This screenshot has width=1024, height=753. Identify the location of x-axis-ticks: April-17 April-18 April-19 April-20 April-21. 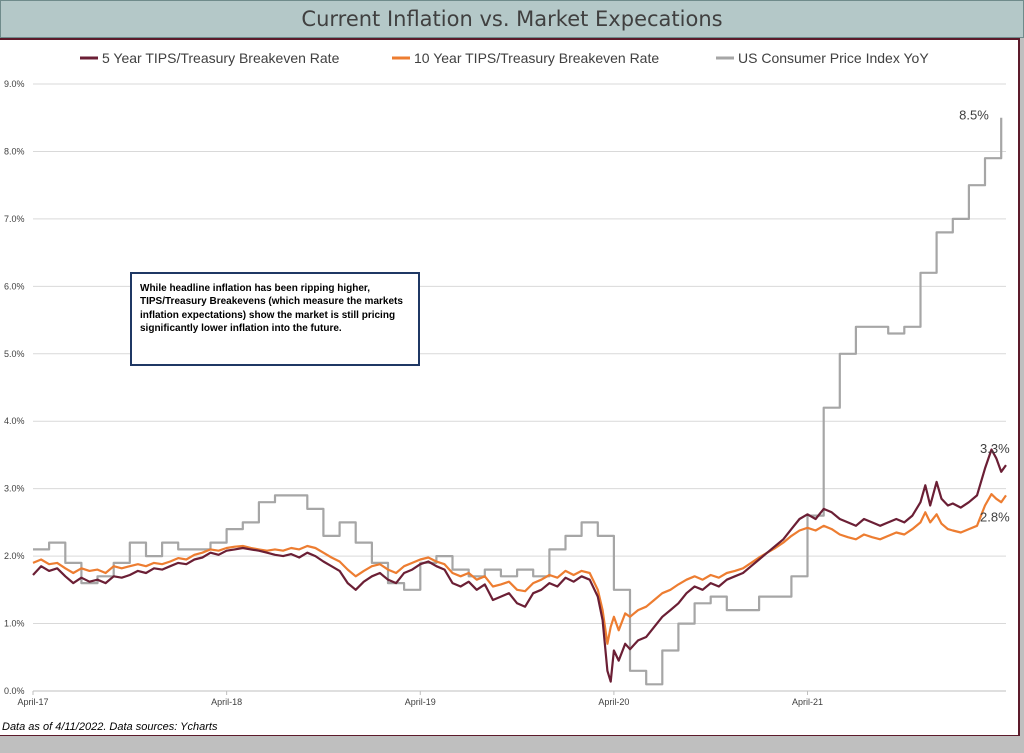
(420, 699).